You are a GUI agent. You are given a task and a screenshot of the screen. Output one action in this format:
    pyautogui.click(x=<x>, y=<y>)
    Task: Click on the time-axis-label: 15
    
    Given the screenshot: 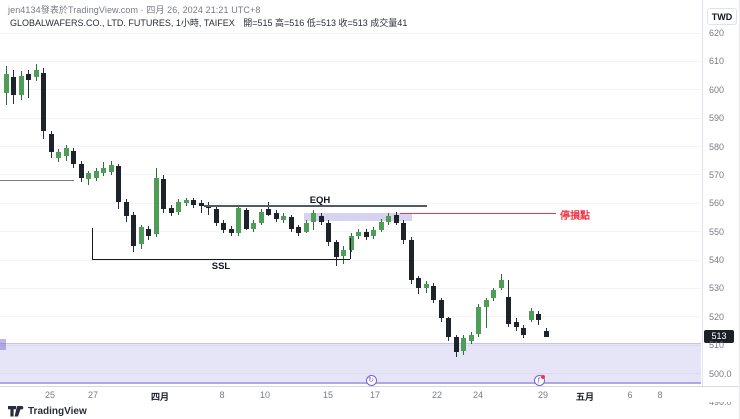 What is the action you would take?
    pyautogui.click(x=328, y=395)
    